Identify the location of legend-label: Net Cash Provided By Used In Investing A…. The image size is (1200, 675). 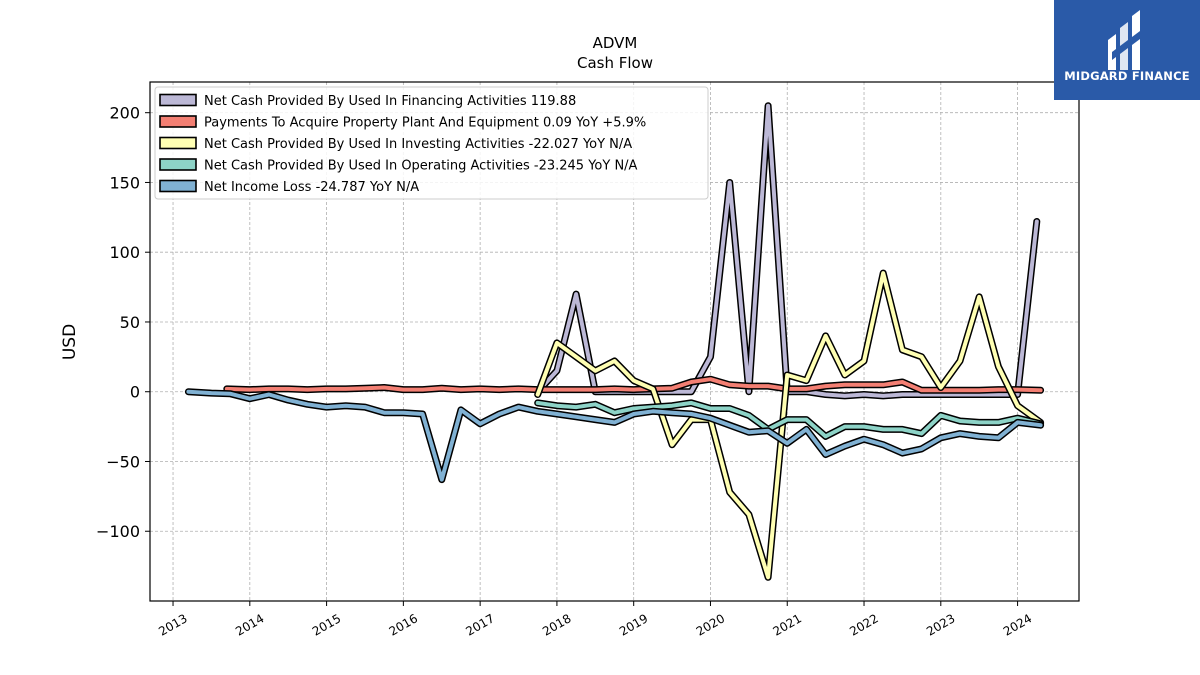
(418, 144).